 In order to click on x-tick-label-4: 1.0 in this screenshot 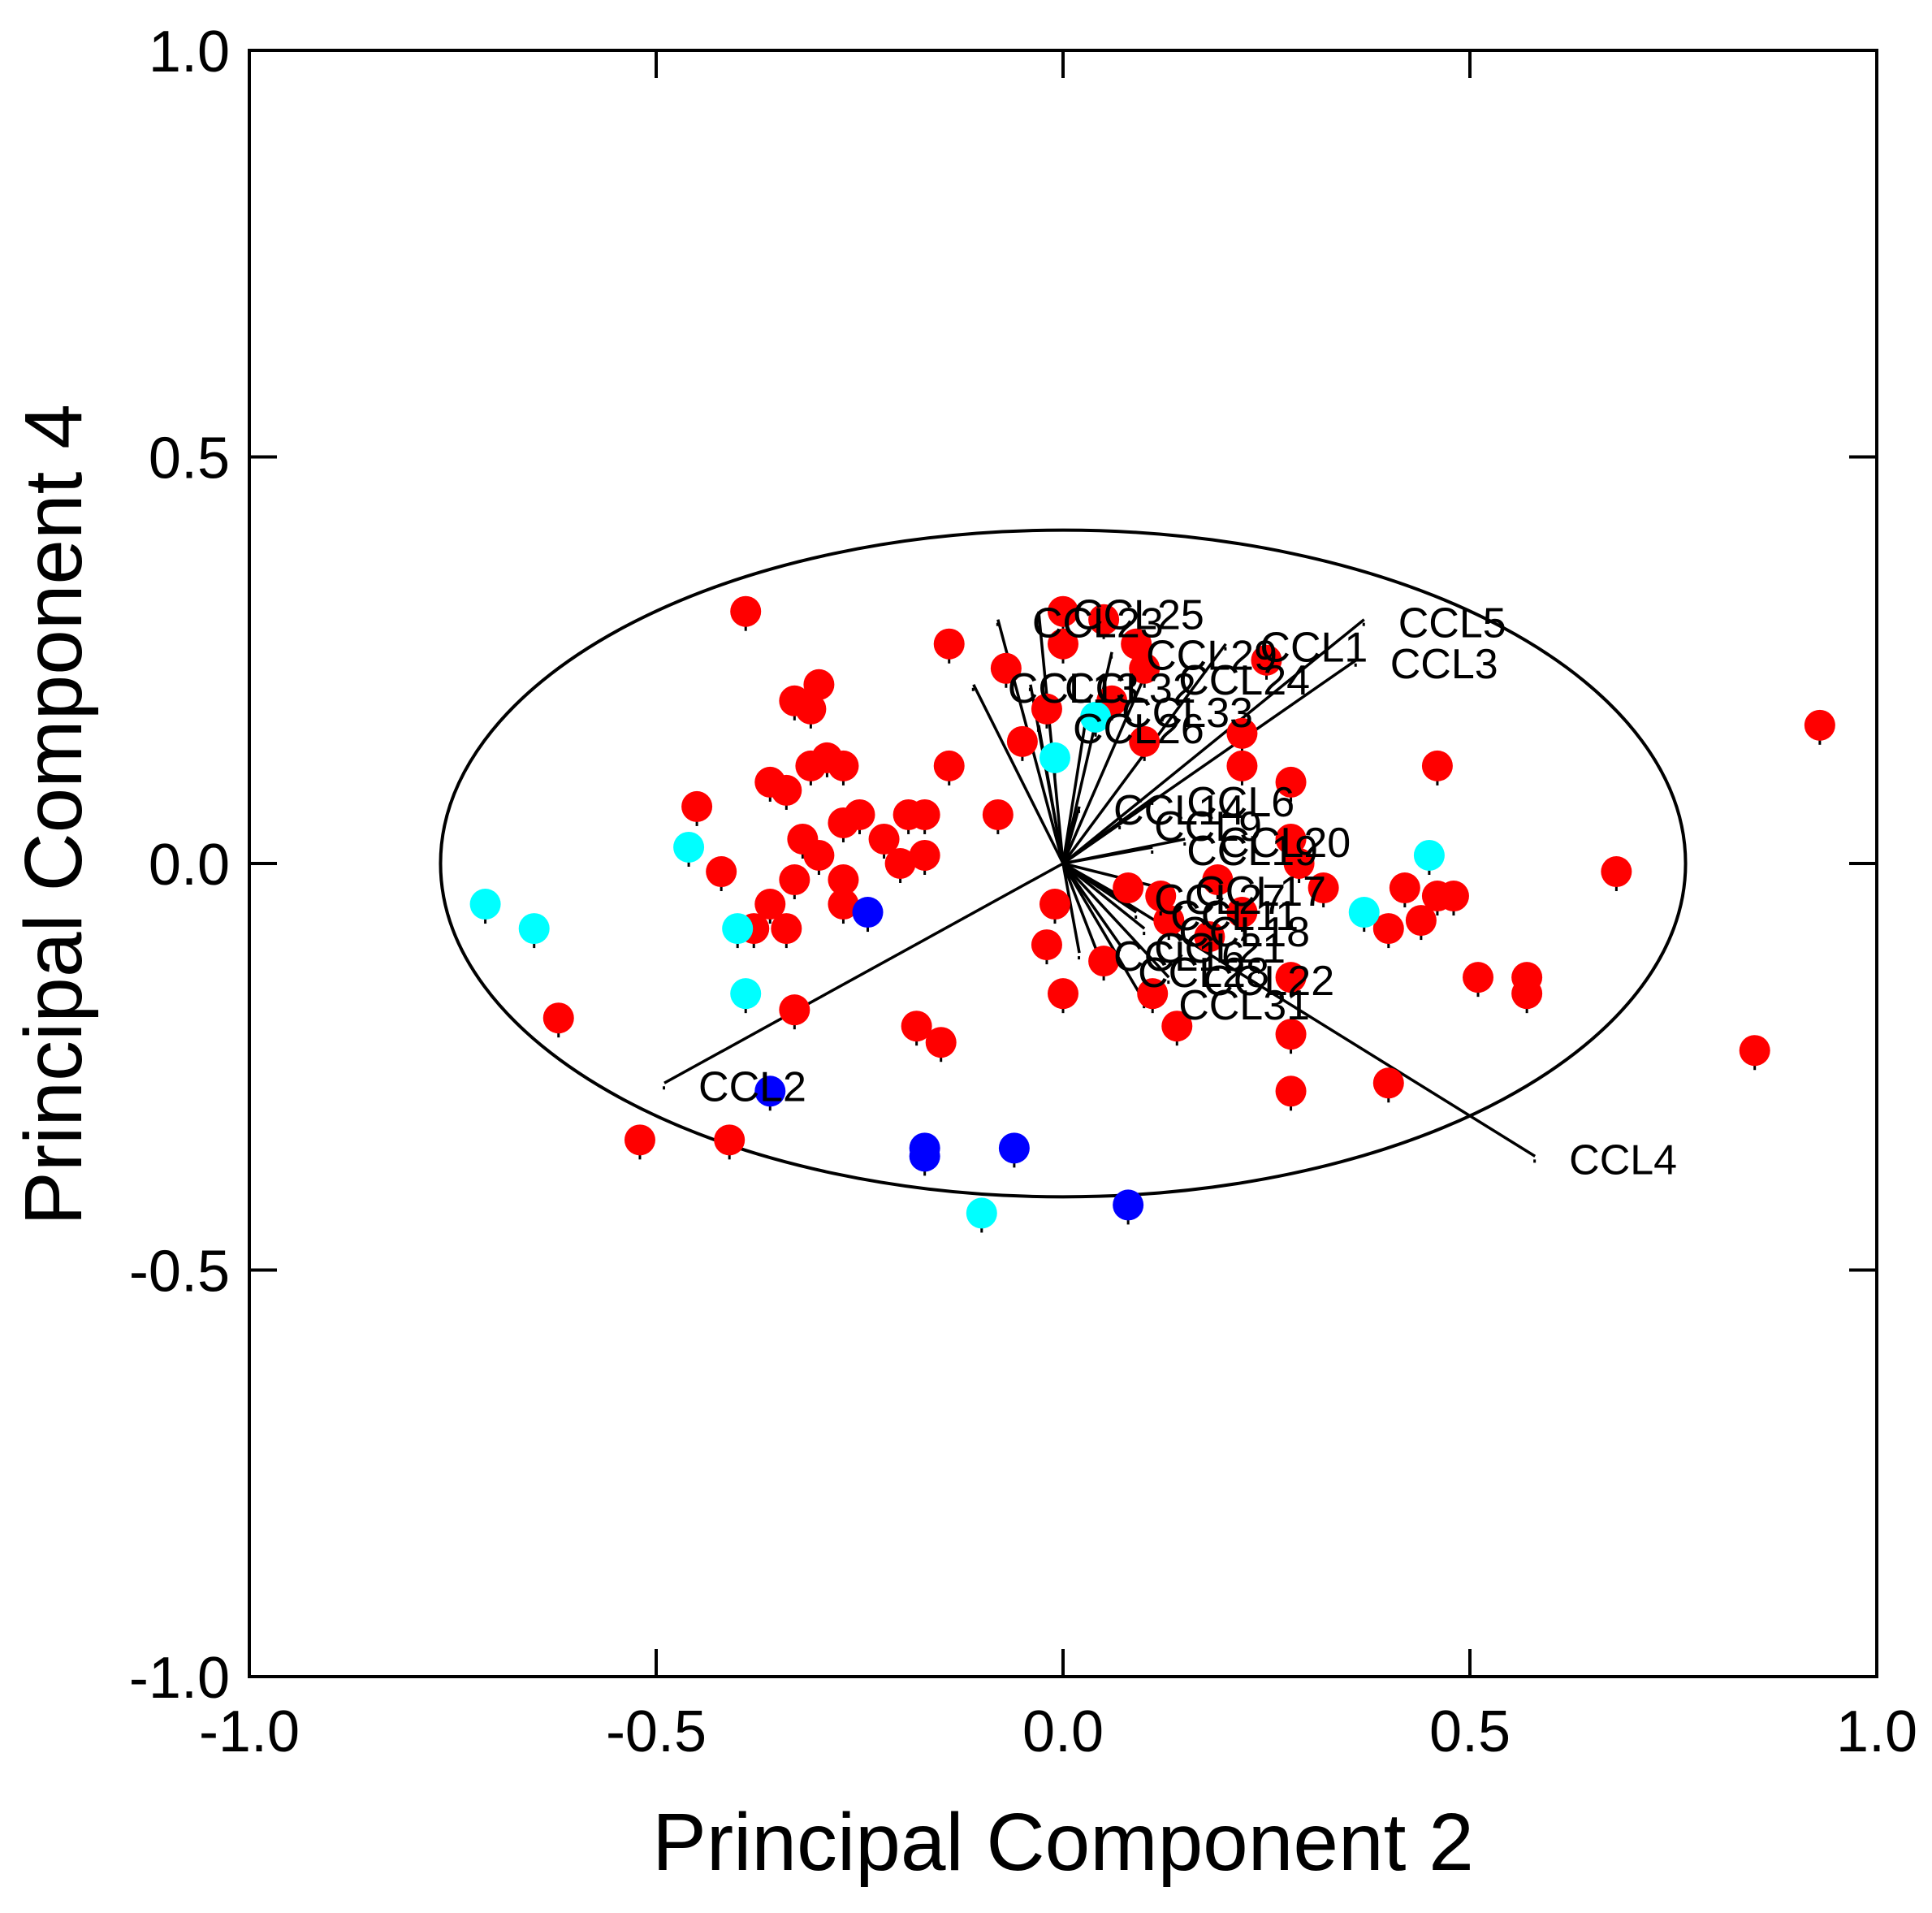, I will do `click(1877, 1731)`.